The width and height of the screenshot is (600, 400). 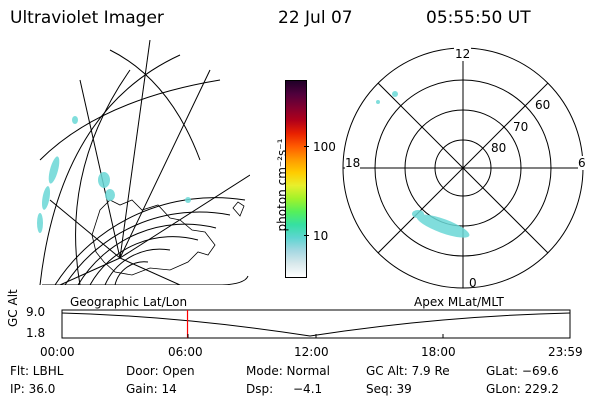 What do you see at coordinates (522, 389) in the screenshot?
I see `glon-field: GLon: 229.2` at bounding box center [522, 389].